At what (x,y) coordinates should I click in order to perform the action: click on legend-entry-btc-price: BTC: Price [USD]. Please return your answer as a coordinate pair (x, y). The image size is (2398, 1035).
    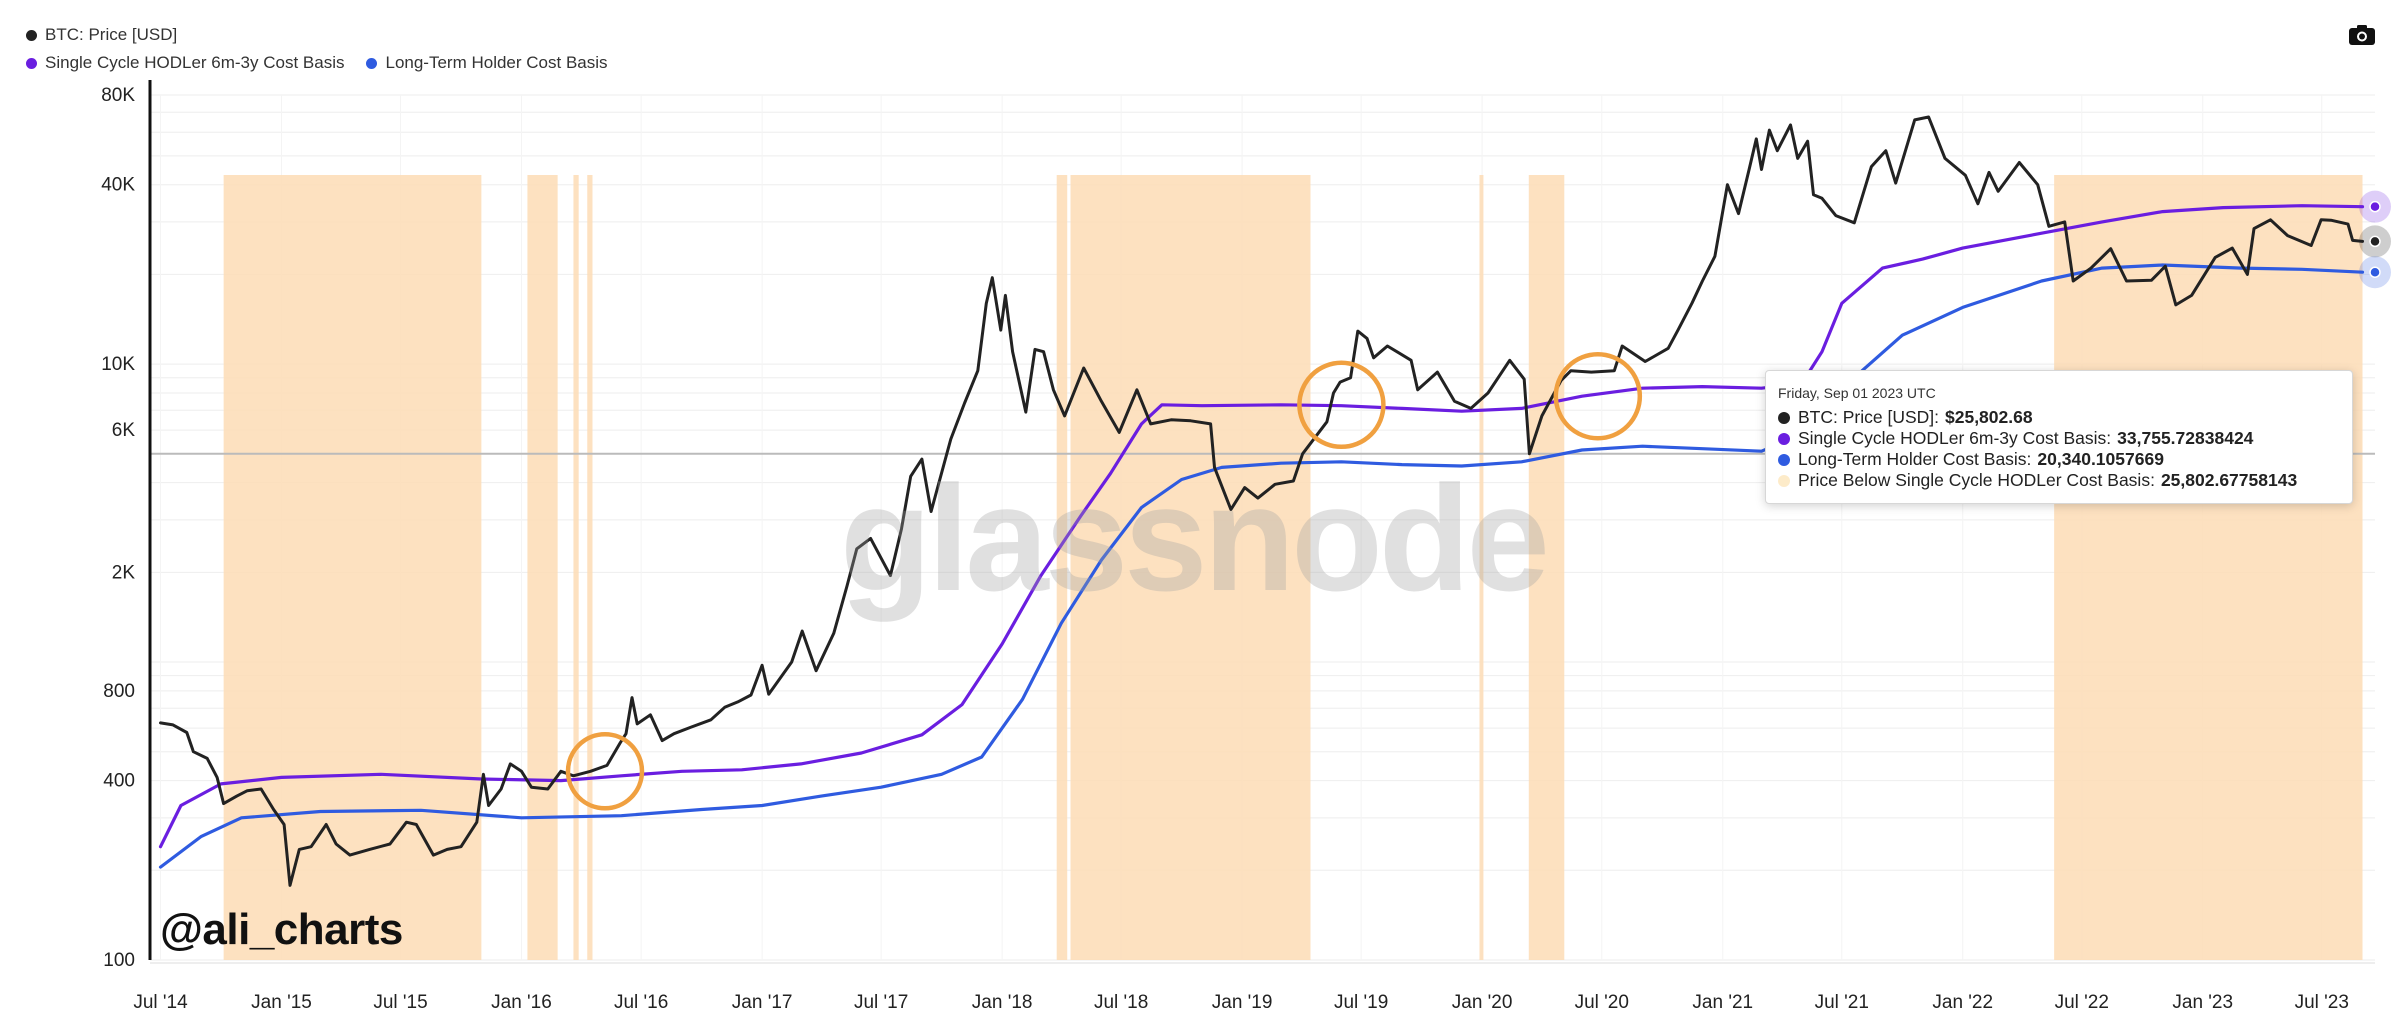
    Looking at the image, I should click on (101, 35).